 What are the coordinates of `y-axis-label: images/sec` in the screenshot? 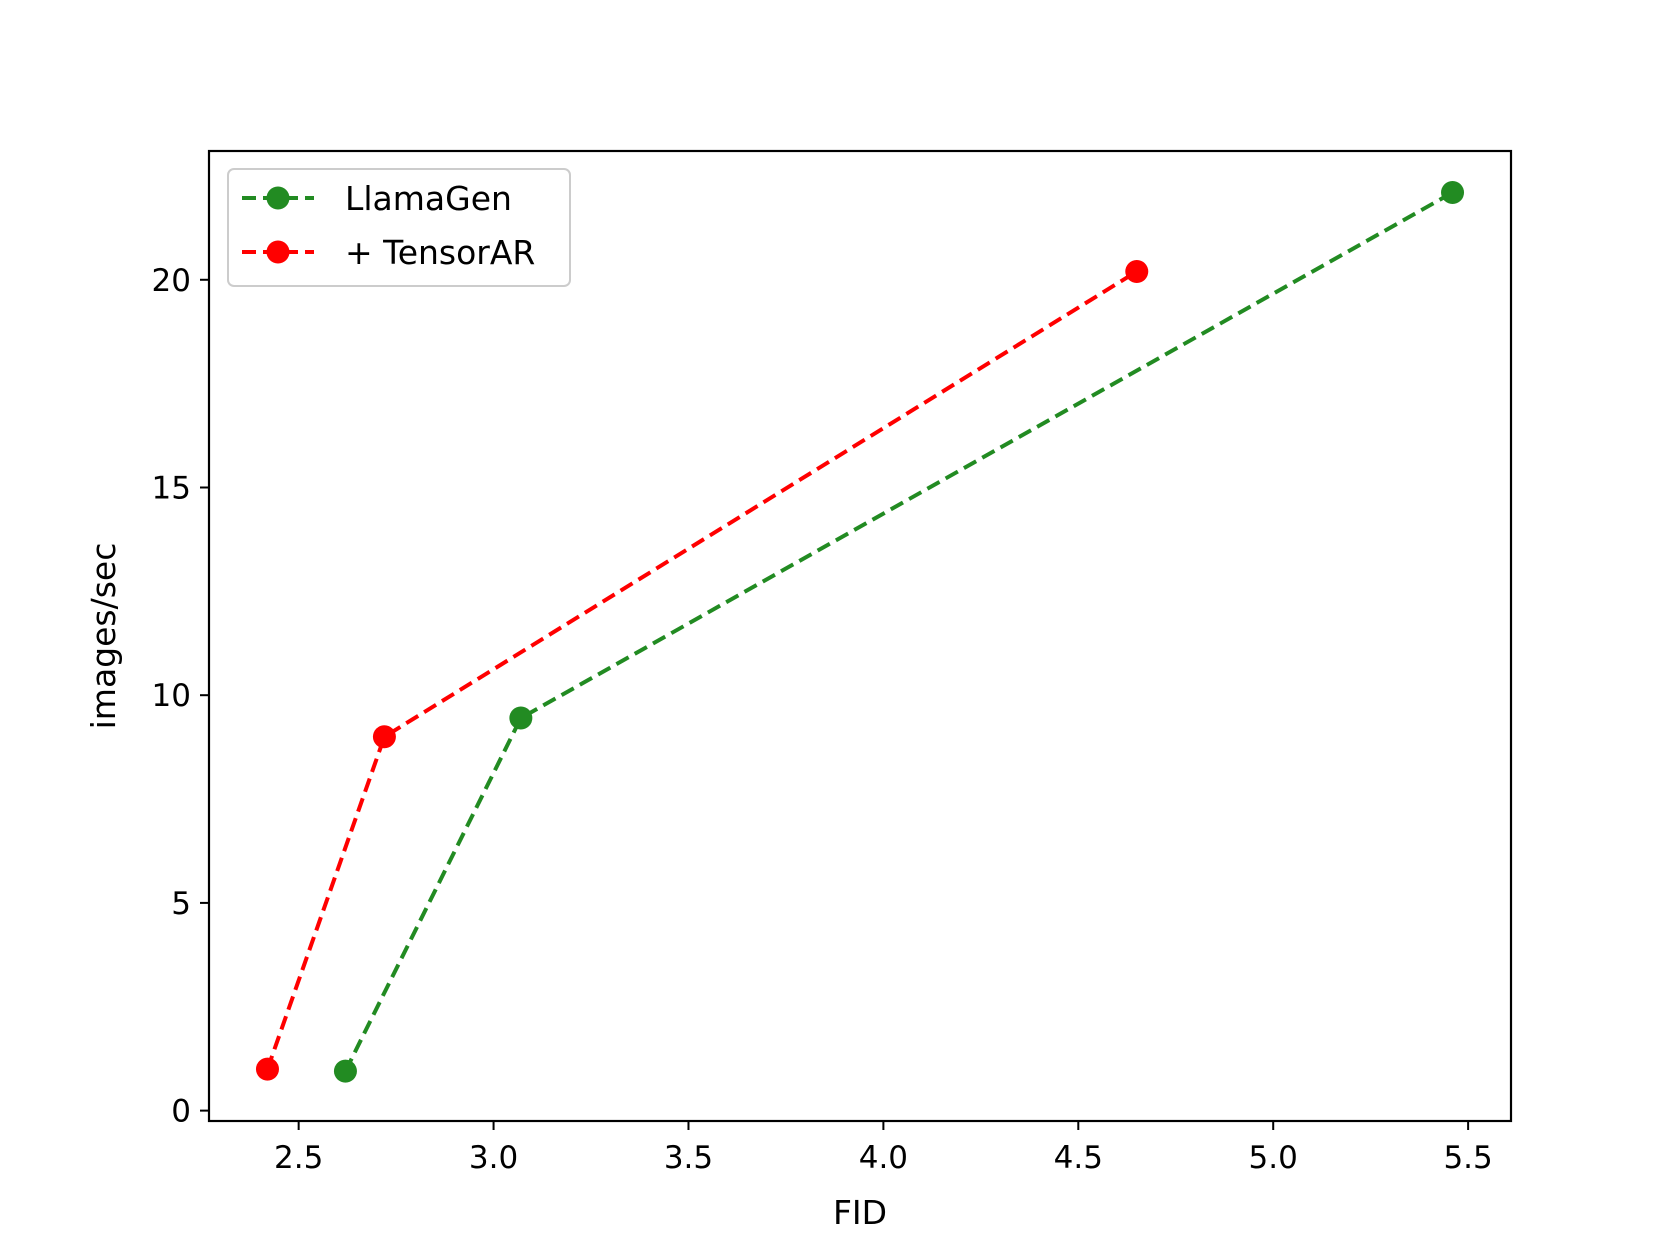 It's located at (103, 636).